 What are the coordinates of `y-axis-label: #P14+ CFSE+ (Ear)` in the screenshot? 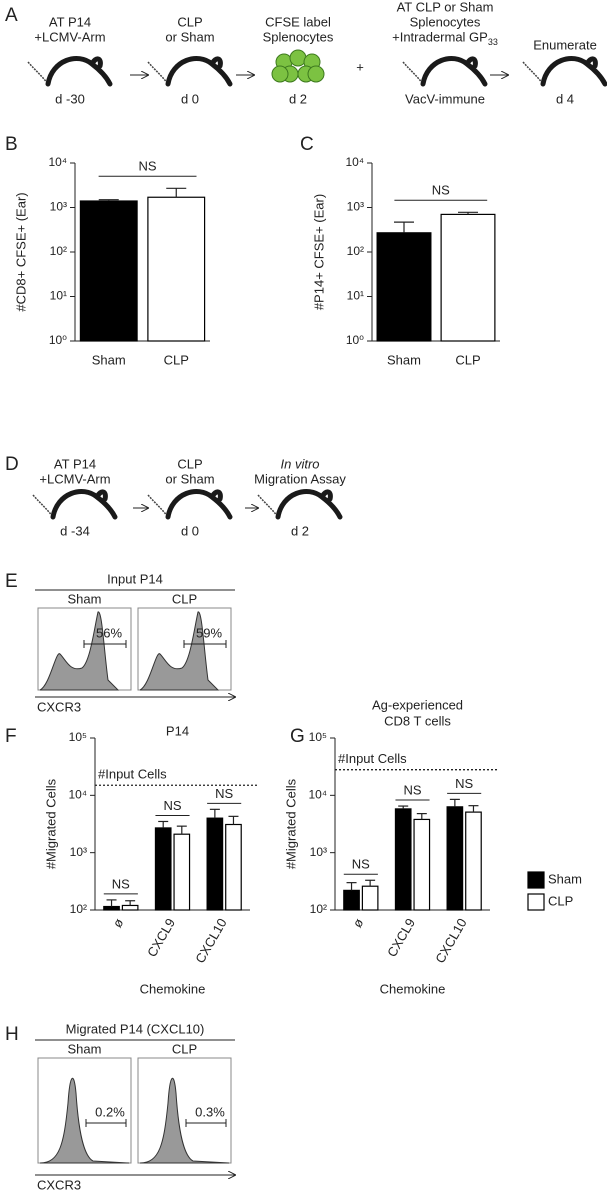 It's located at (318, 252).